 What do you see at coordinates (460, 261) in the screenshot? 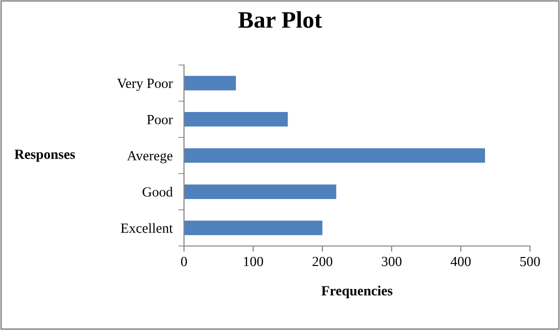
I see `x-tick-label: 400` at bounding box center [460, 261].